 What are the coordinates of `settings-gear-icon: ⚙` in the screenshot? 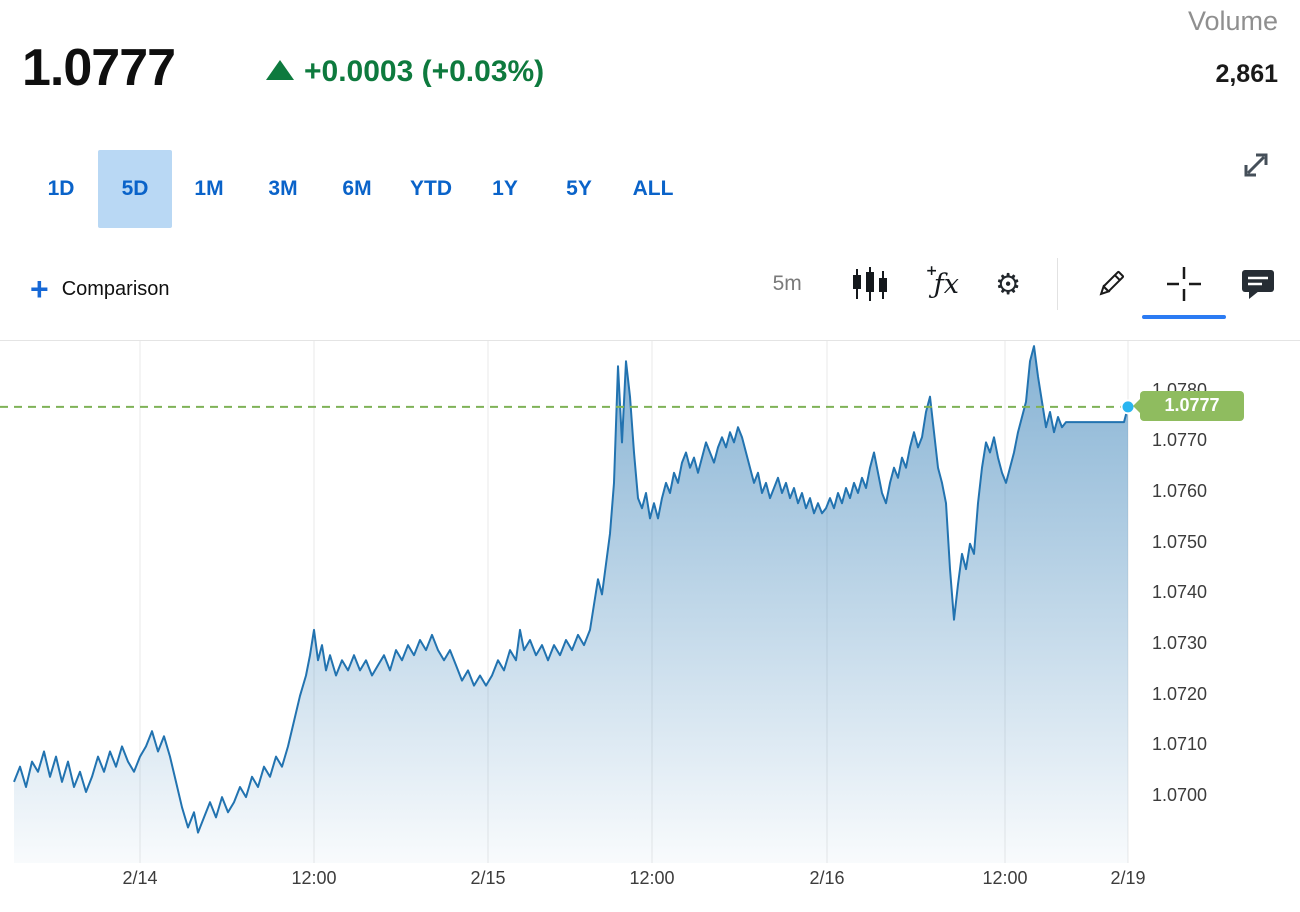 It's located at (1008, 284).